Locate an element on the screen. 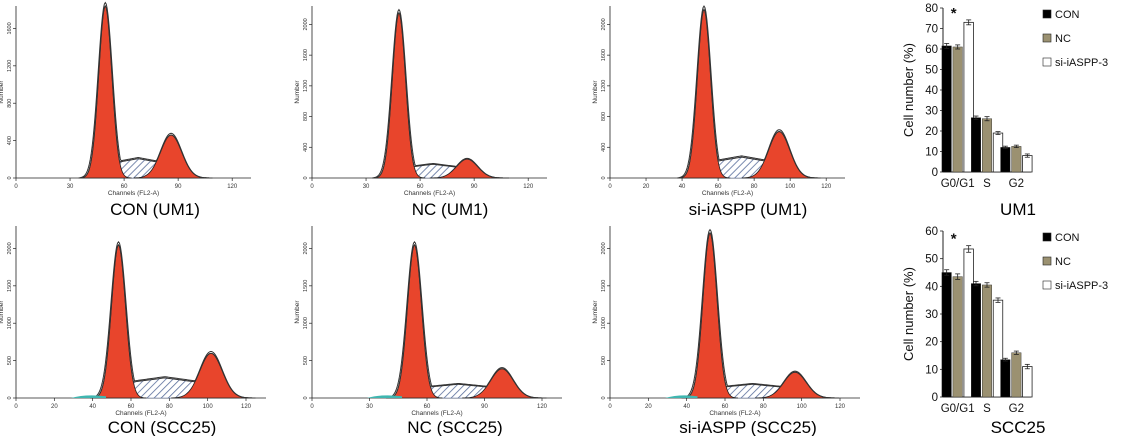 The width and height of the screenshot is (1141, 436). y-axis-label: Cell number (%) is located at coordinates (908, 314).